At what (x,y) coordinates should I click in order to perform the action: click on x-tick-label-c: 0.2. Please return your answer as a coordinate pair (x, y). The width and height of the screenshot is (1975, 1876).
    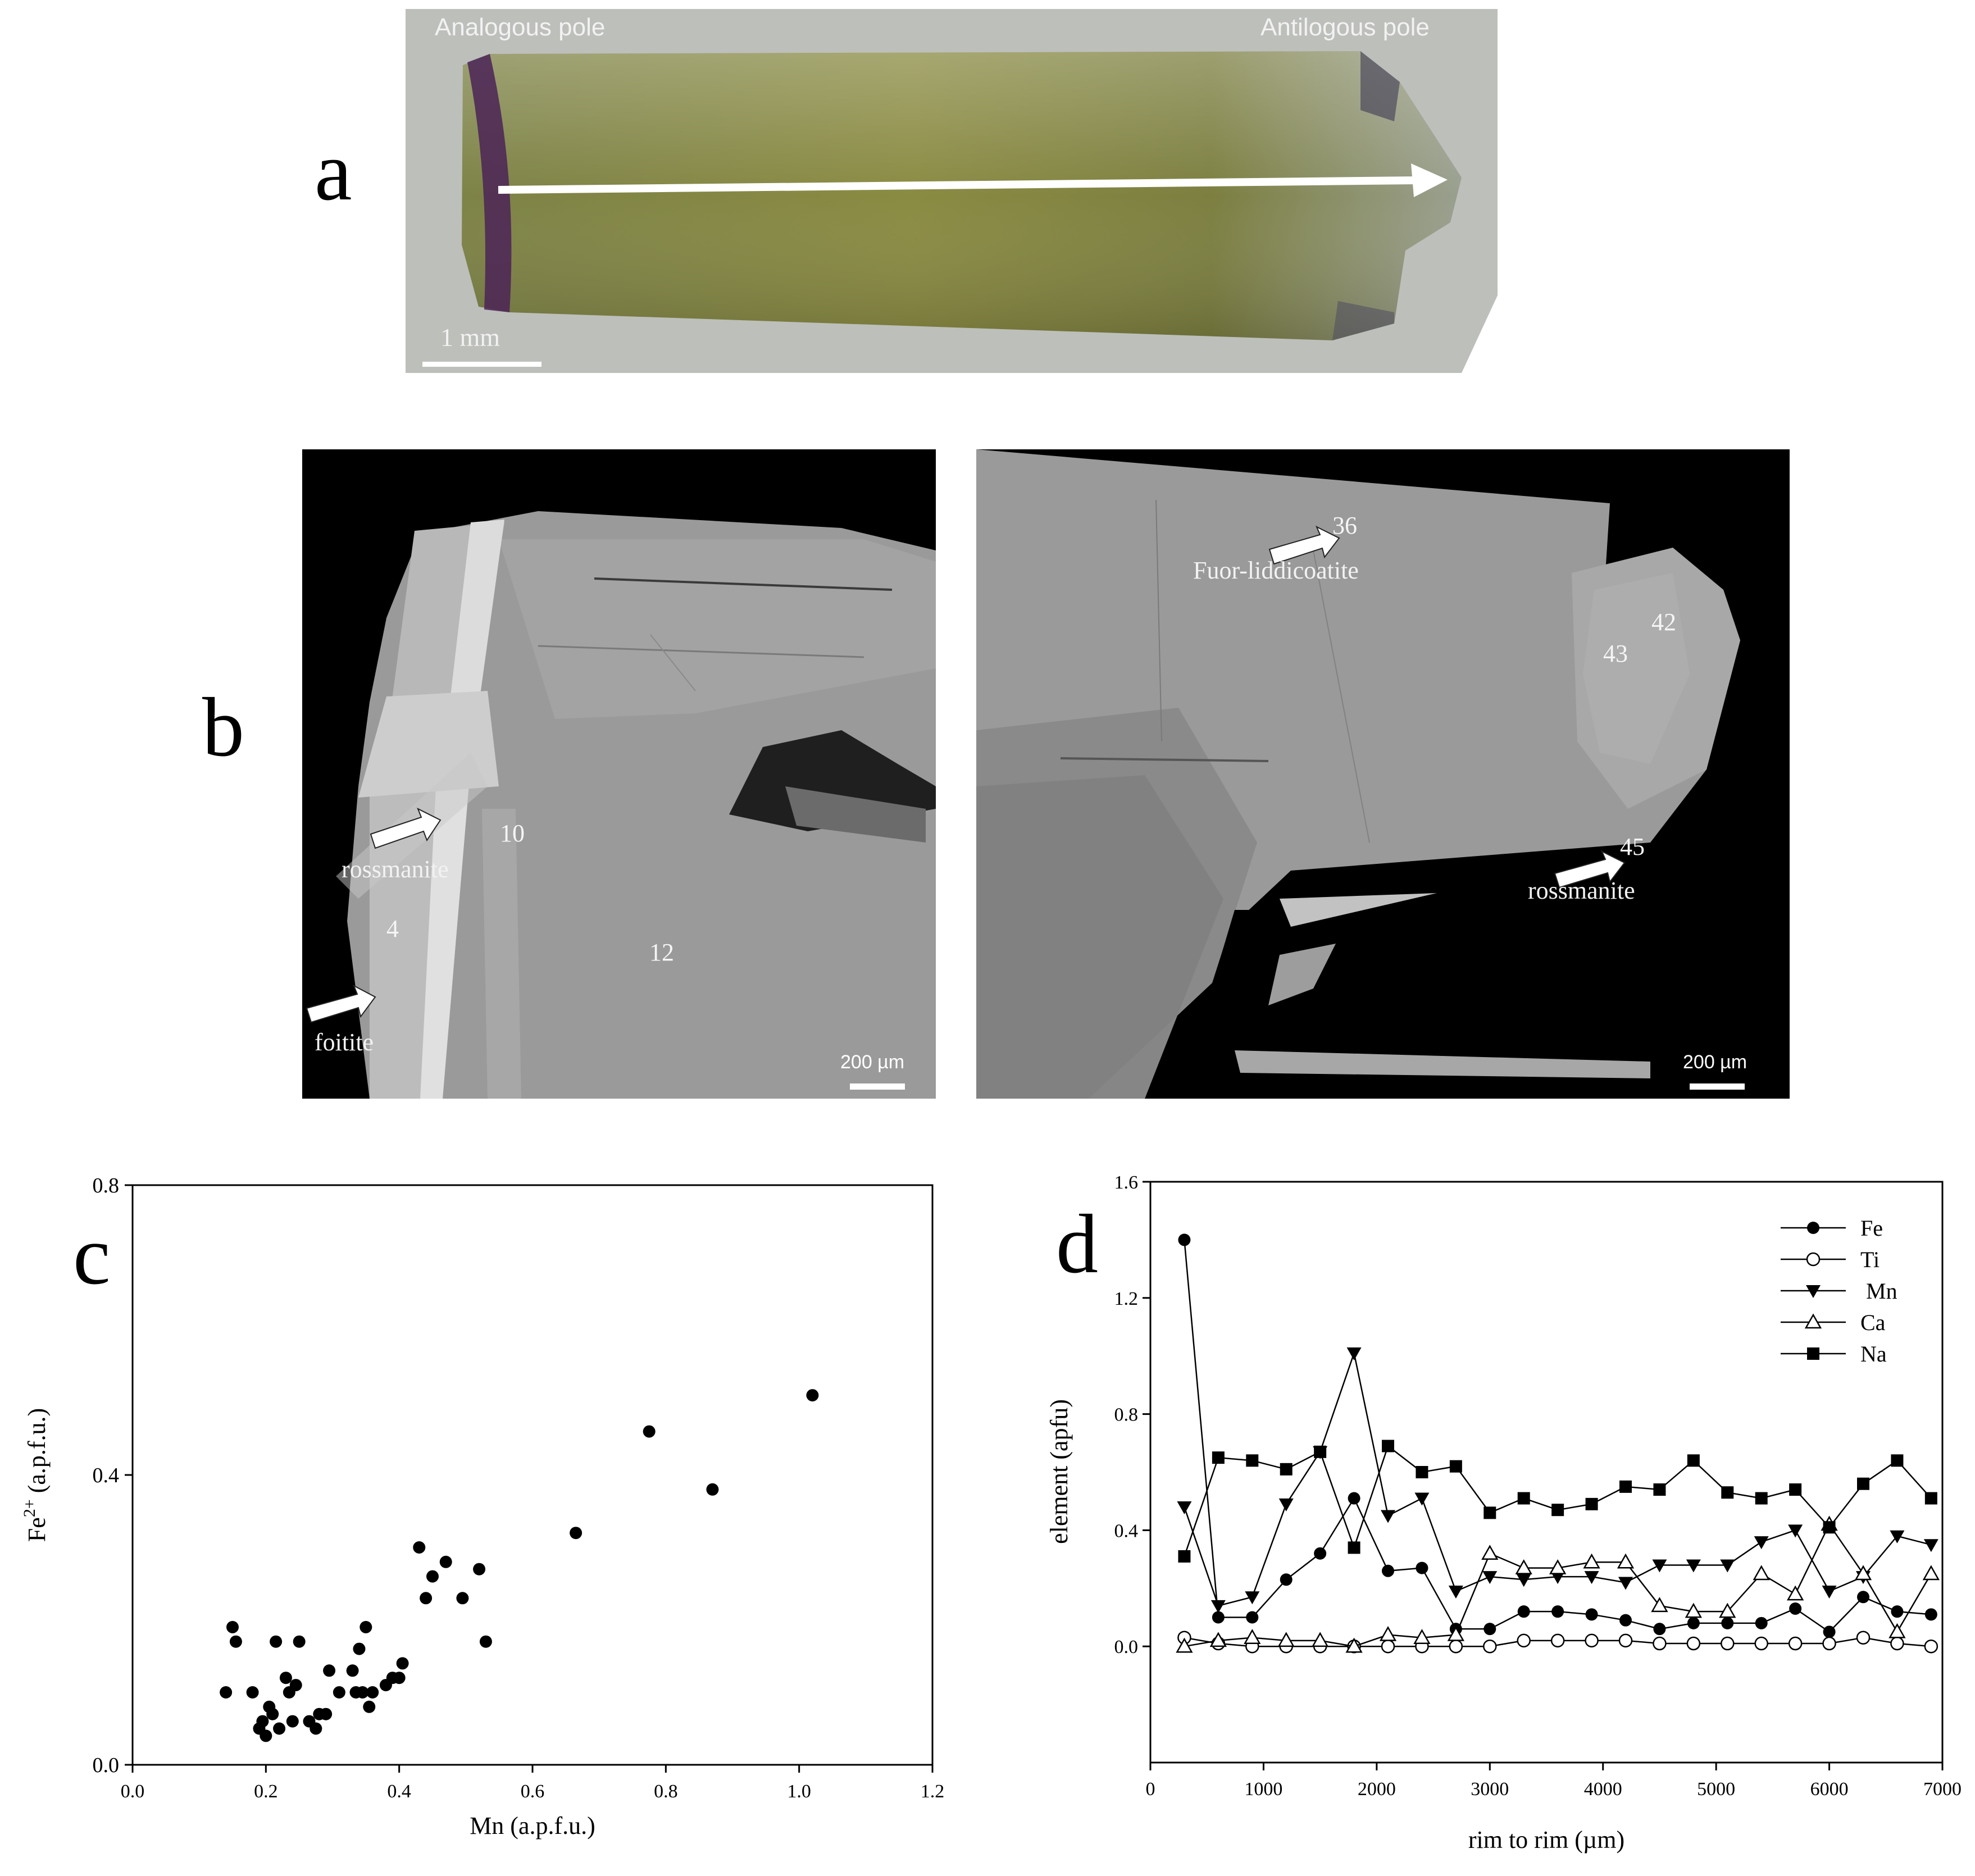
    Looking at the image, I should click on (266, 1791).